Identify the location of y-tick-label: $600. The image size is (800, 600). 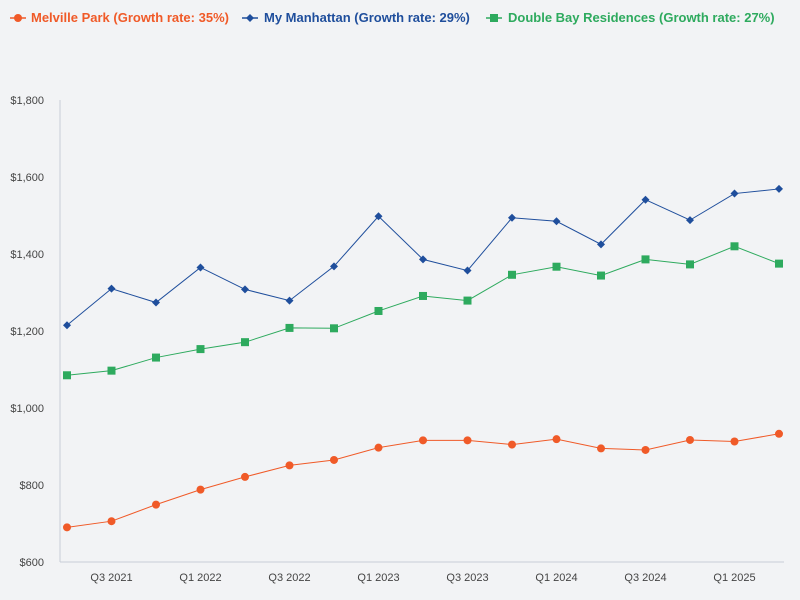
(32, 563).